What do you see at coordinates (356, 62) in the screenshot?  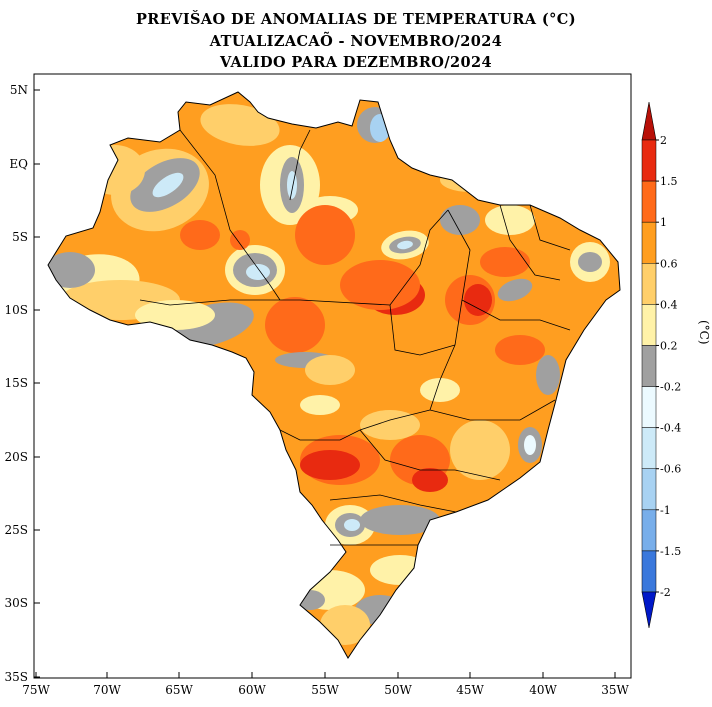 I see `chart-subtitle-validity: VALIDO PARA DEZEMBRO/2024` at bounding box center [356, 62].